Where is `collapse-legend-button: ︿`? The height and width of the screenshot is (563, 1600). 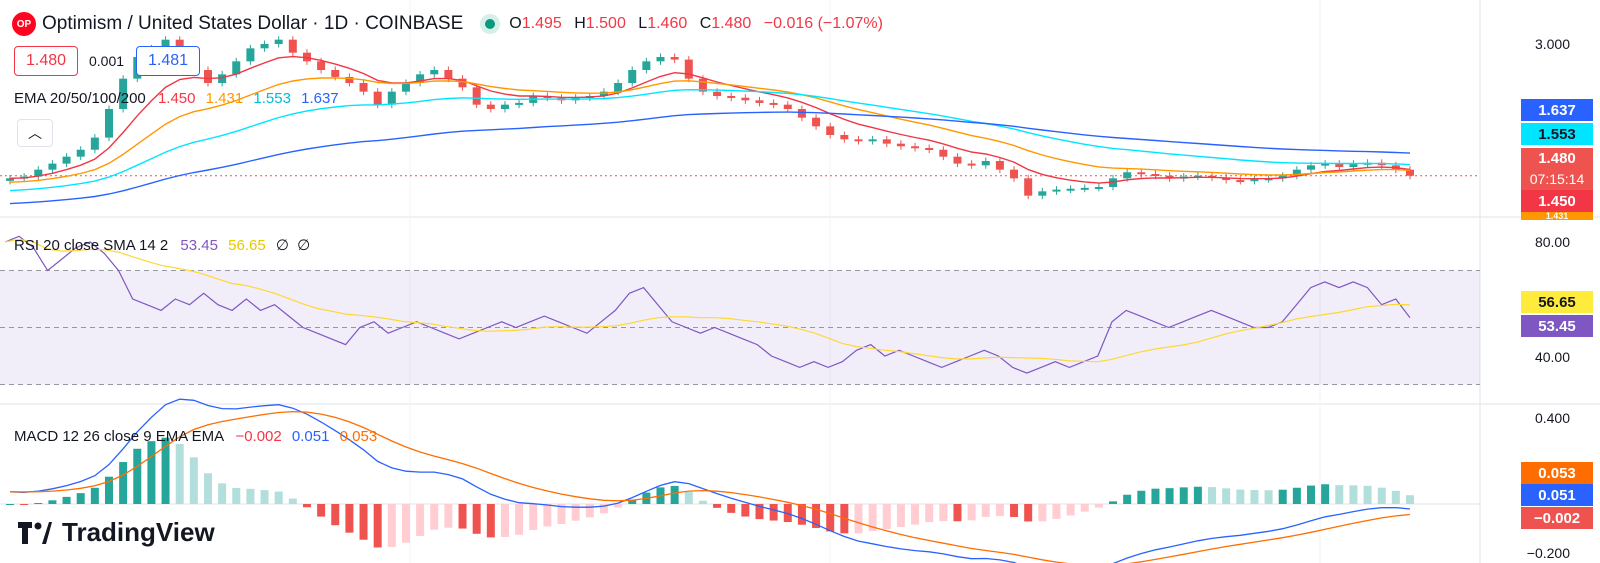 collapse-legend-button: ︿ is located at coordinates (35, 133).